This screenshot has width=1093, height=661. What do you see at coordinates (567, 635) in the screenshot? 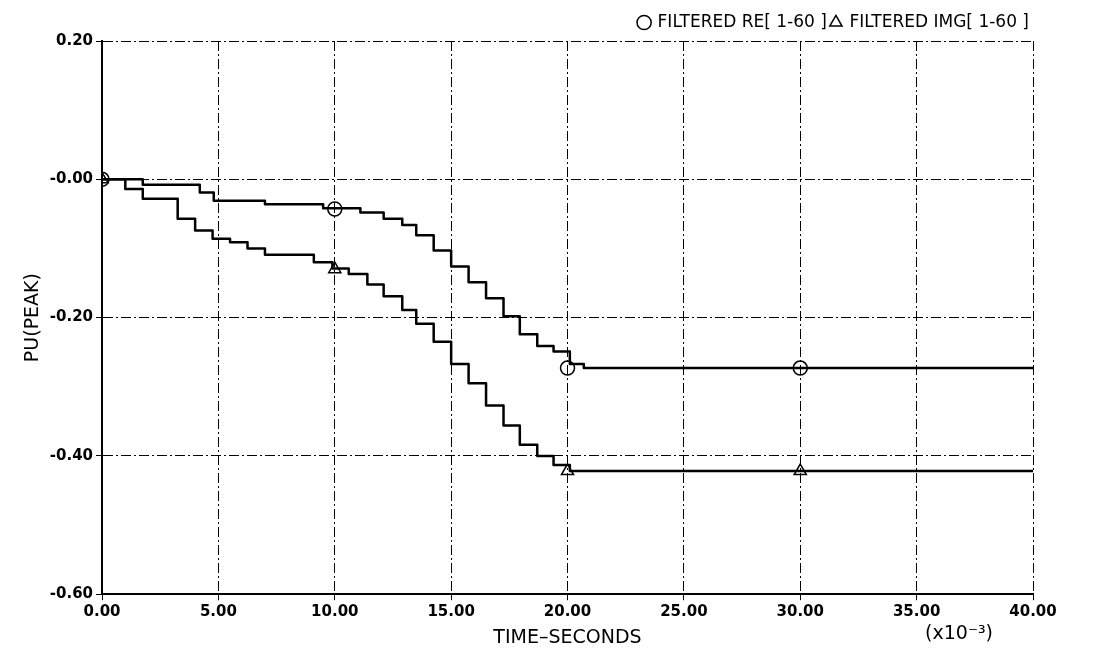
I see `x-axis-title: TIME–SECONDS` at bounding box center [567, 635].